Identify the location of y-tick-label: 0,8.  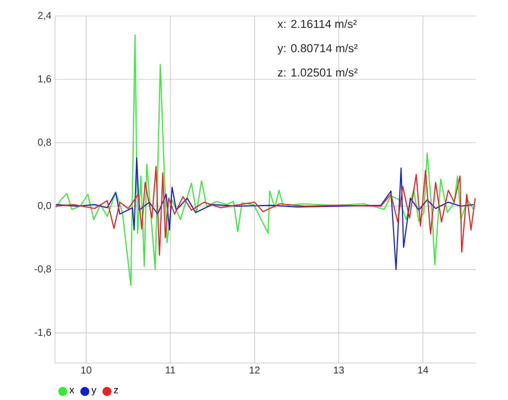
(45, 142).